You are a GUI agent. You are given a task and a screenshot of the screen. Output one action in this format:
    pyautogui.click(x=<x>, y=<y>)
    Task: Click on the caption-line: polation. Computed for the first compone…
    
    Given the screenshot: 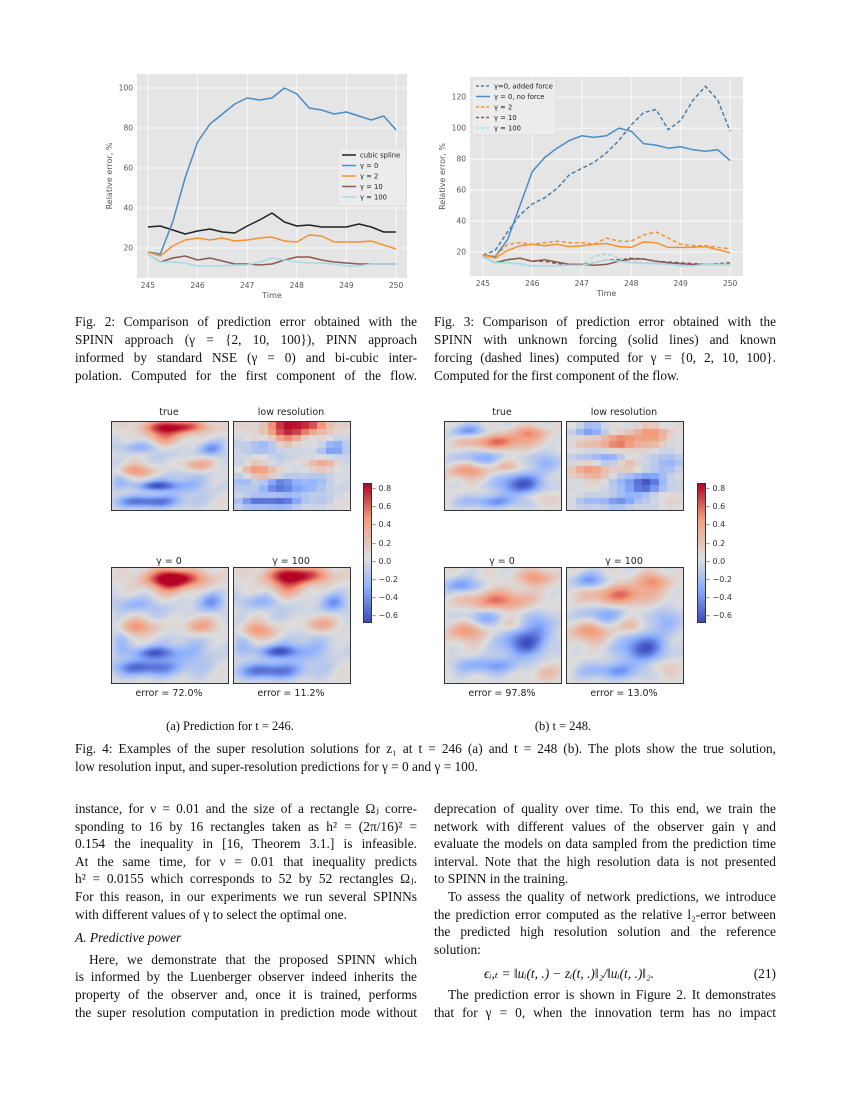 What is the action you would take?
    pyautogui.click(x=246, y=375)
    